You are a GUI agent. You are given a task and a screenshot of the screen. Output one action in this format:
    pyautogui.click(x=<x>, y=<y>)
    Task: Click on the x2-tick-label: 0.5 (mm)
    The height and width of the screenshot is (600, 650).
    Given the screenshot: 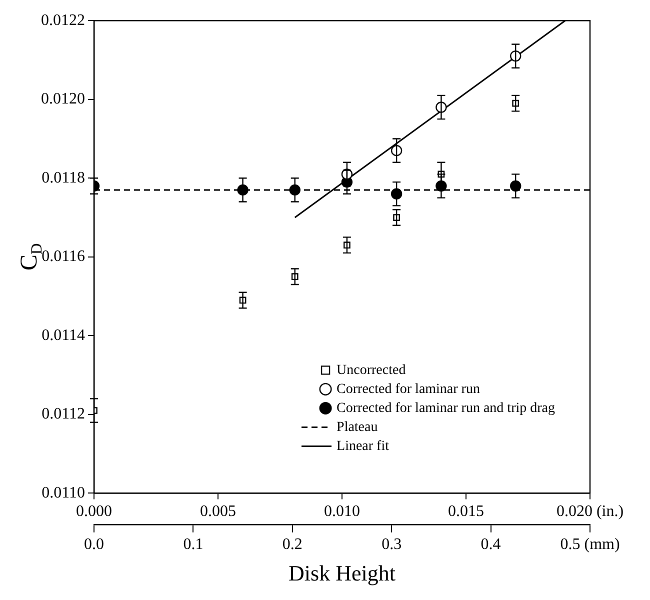 What is the action you would take?
    pyautogui.click(x=590, y=545)
    